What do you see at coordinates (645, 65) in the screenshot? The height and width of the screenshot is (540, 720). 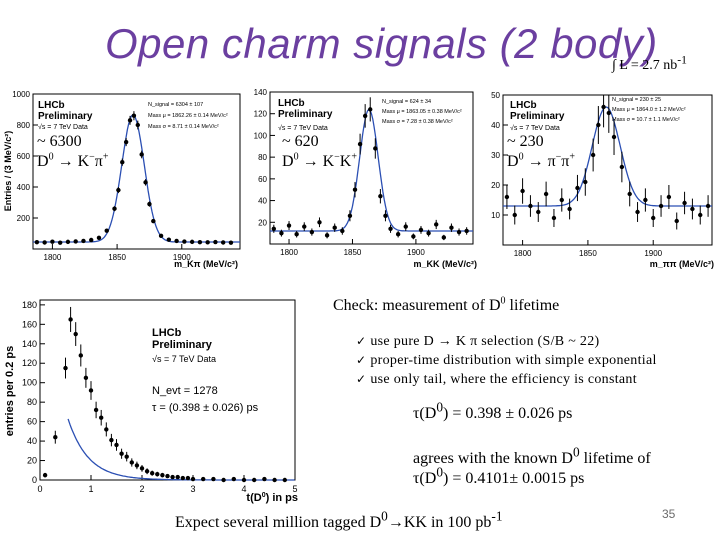 I see `luminosity-text: ∫ L = 2.7 nb` at bounding box center [645, 65].